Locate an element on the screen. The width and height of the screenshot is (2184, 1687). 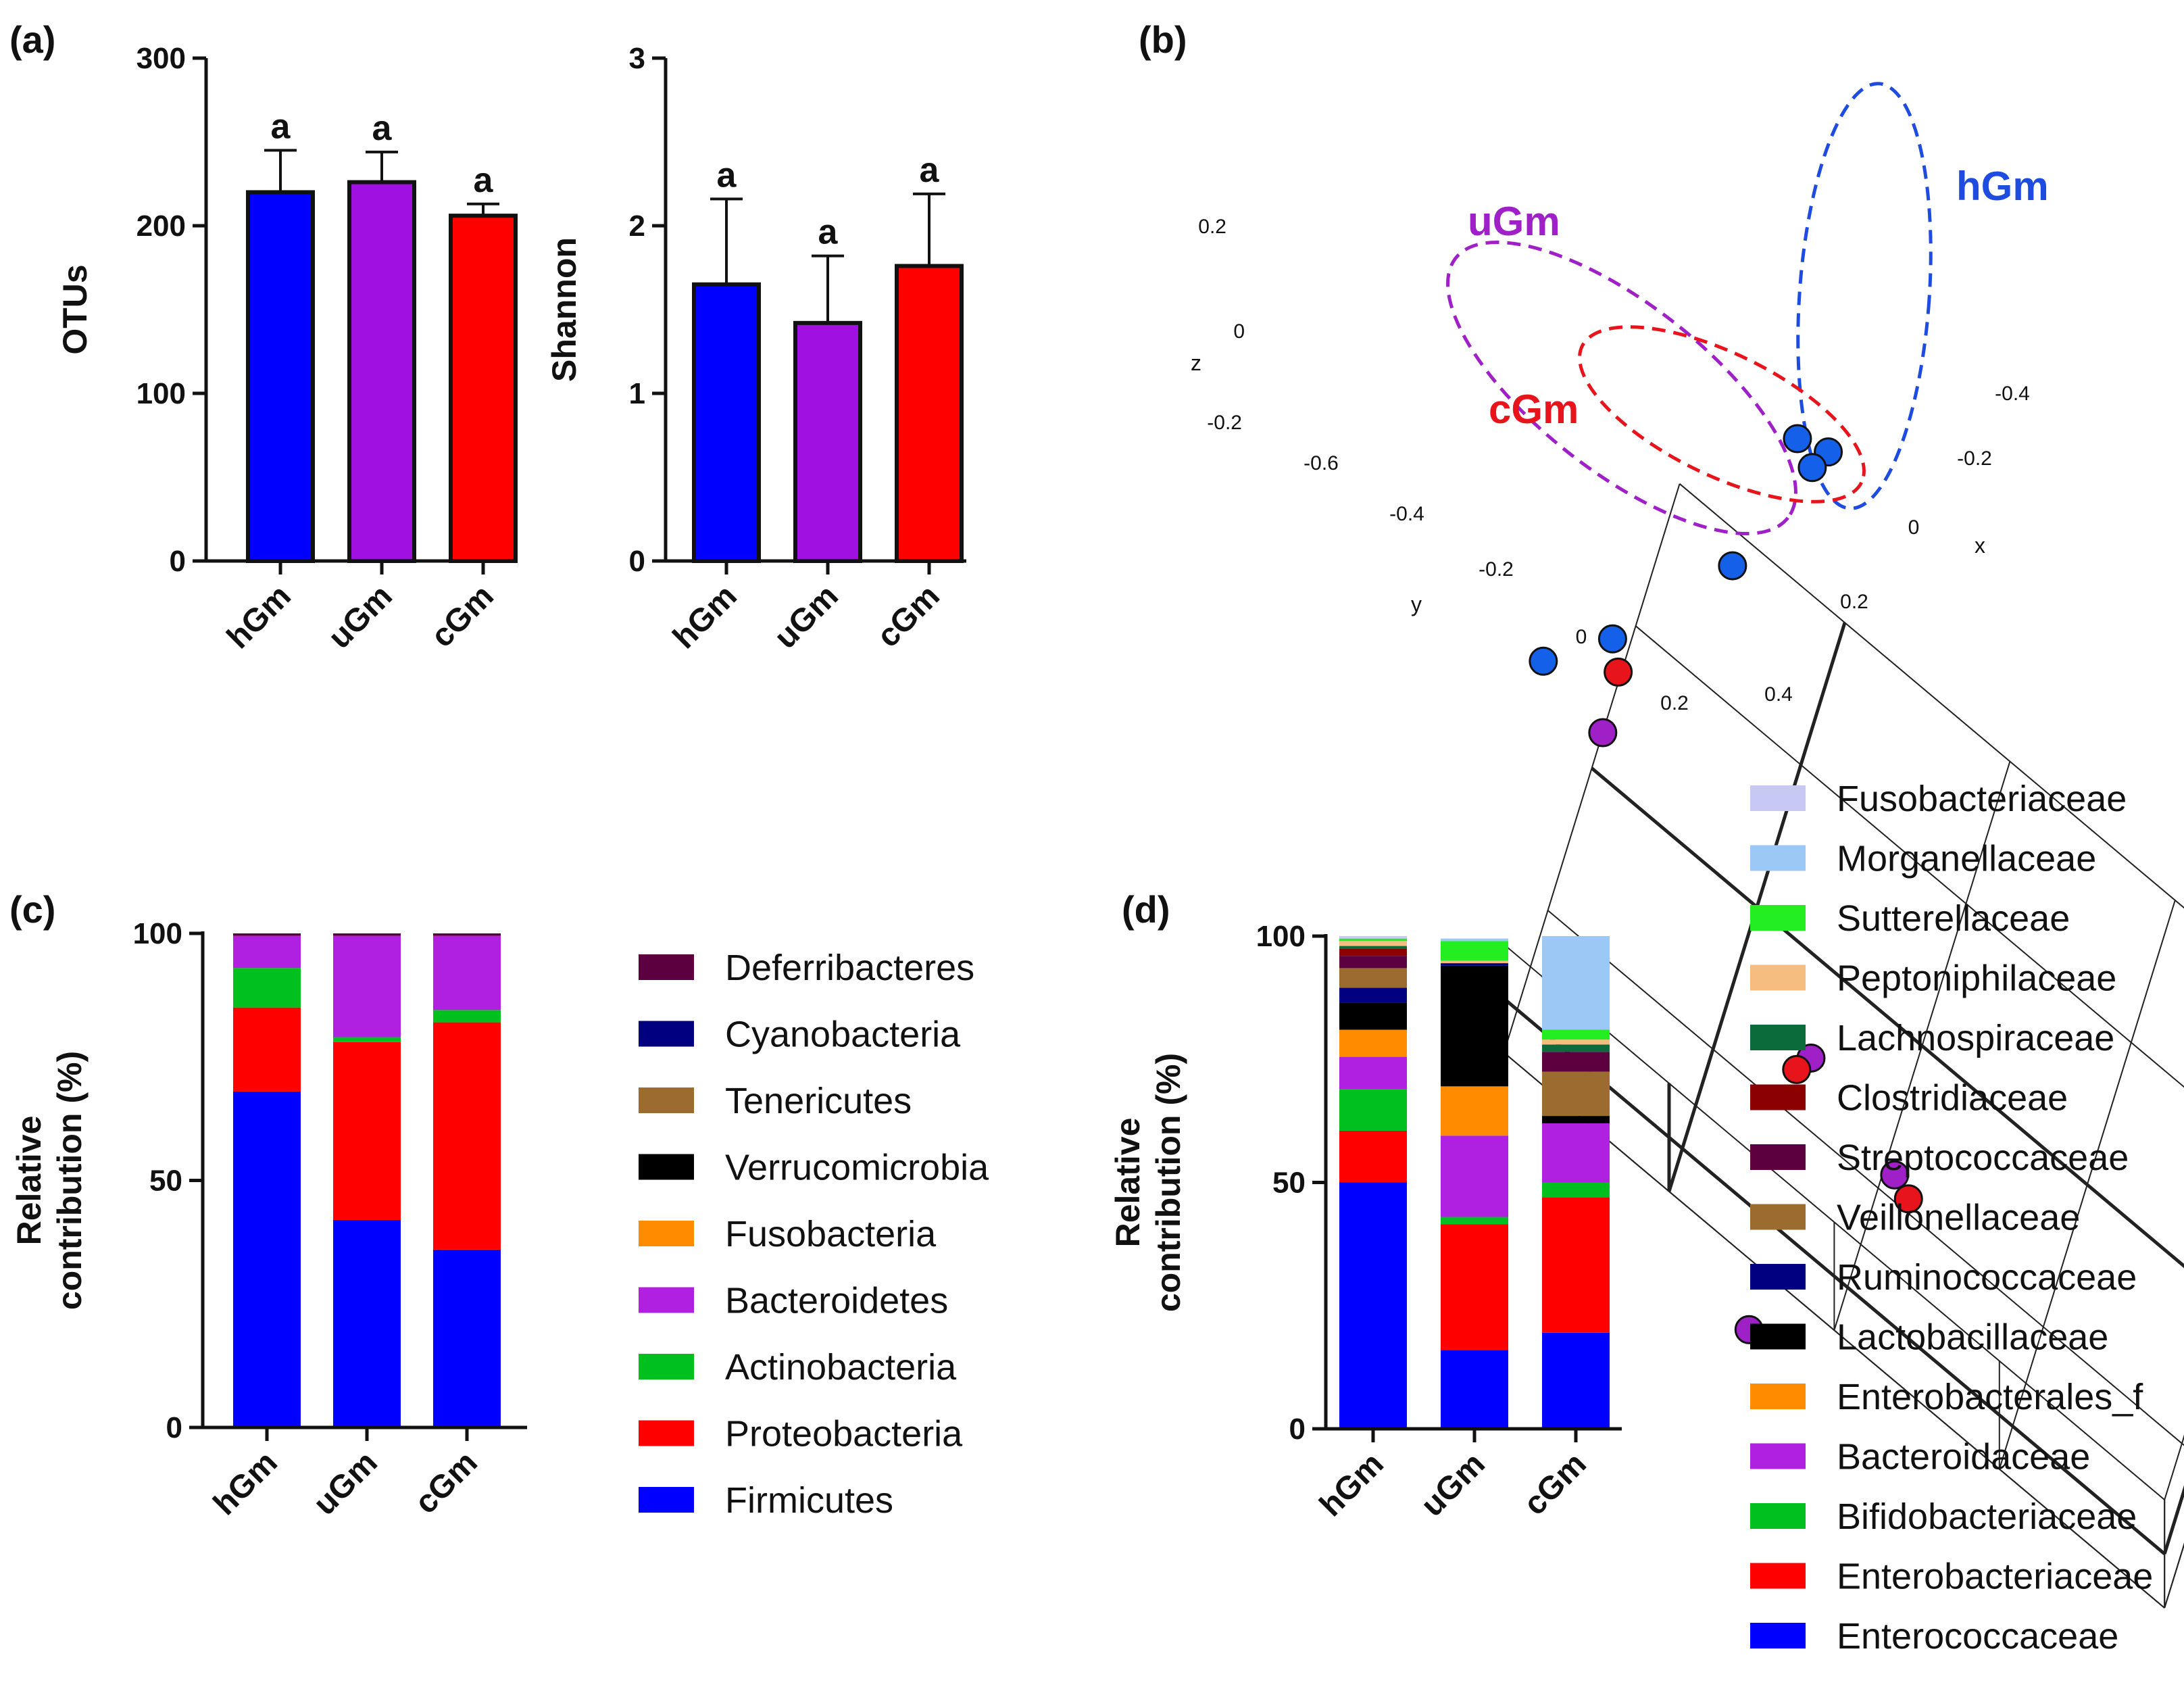
legend-label: Cyanobacteria is located at coordinates (843, 1034).